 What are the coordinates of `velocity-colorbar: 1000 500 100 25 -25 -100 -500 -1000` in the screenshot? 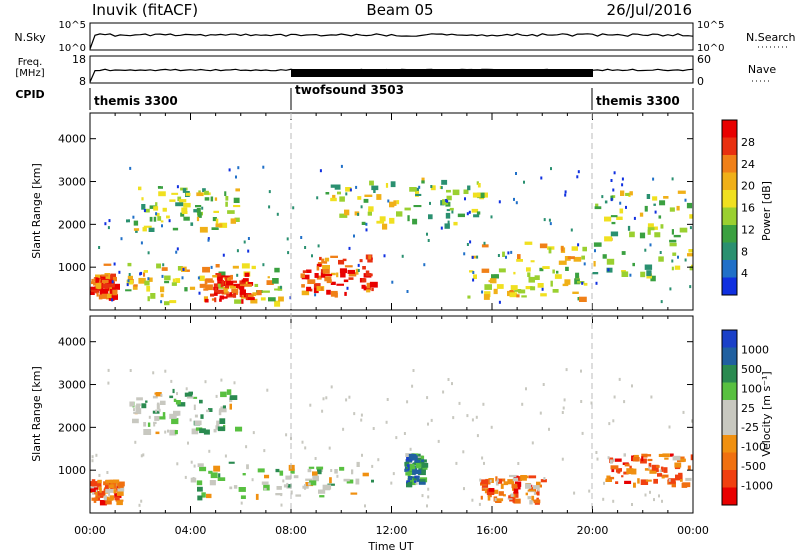 It's located at (747, 417).